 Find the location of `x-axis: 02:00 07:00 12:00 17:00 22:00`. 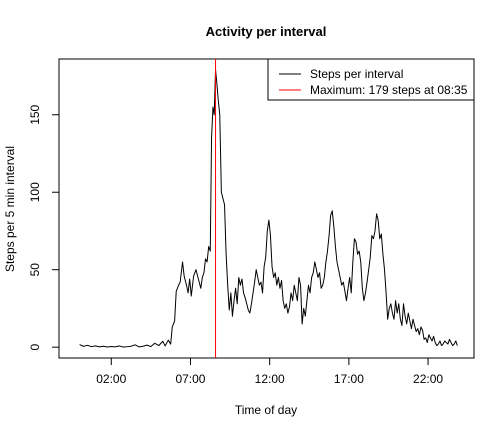

x-axis: 02:00 07:00 12:00 17:00 22:00 is located at coordinates (269, 371).